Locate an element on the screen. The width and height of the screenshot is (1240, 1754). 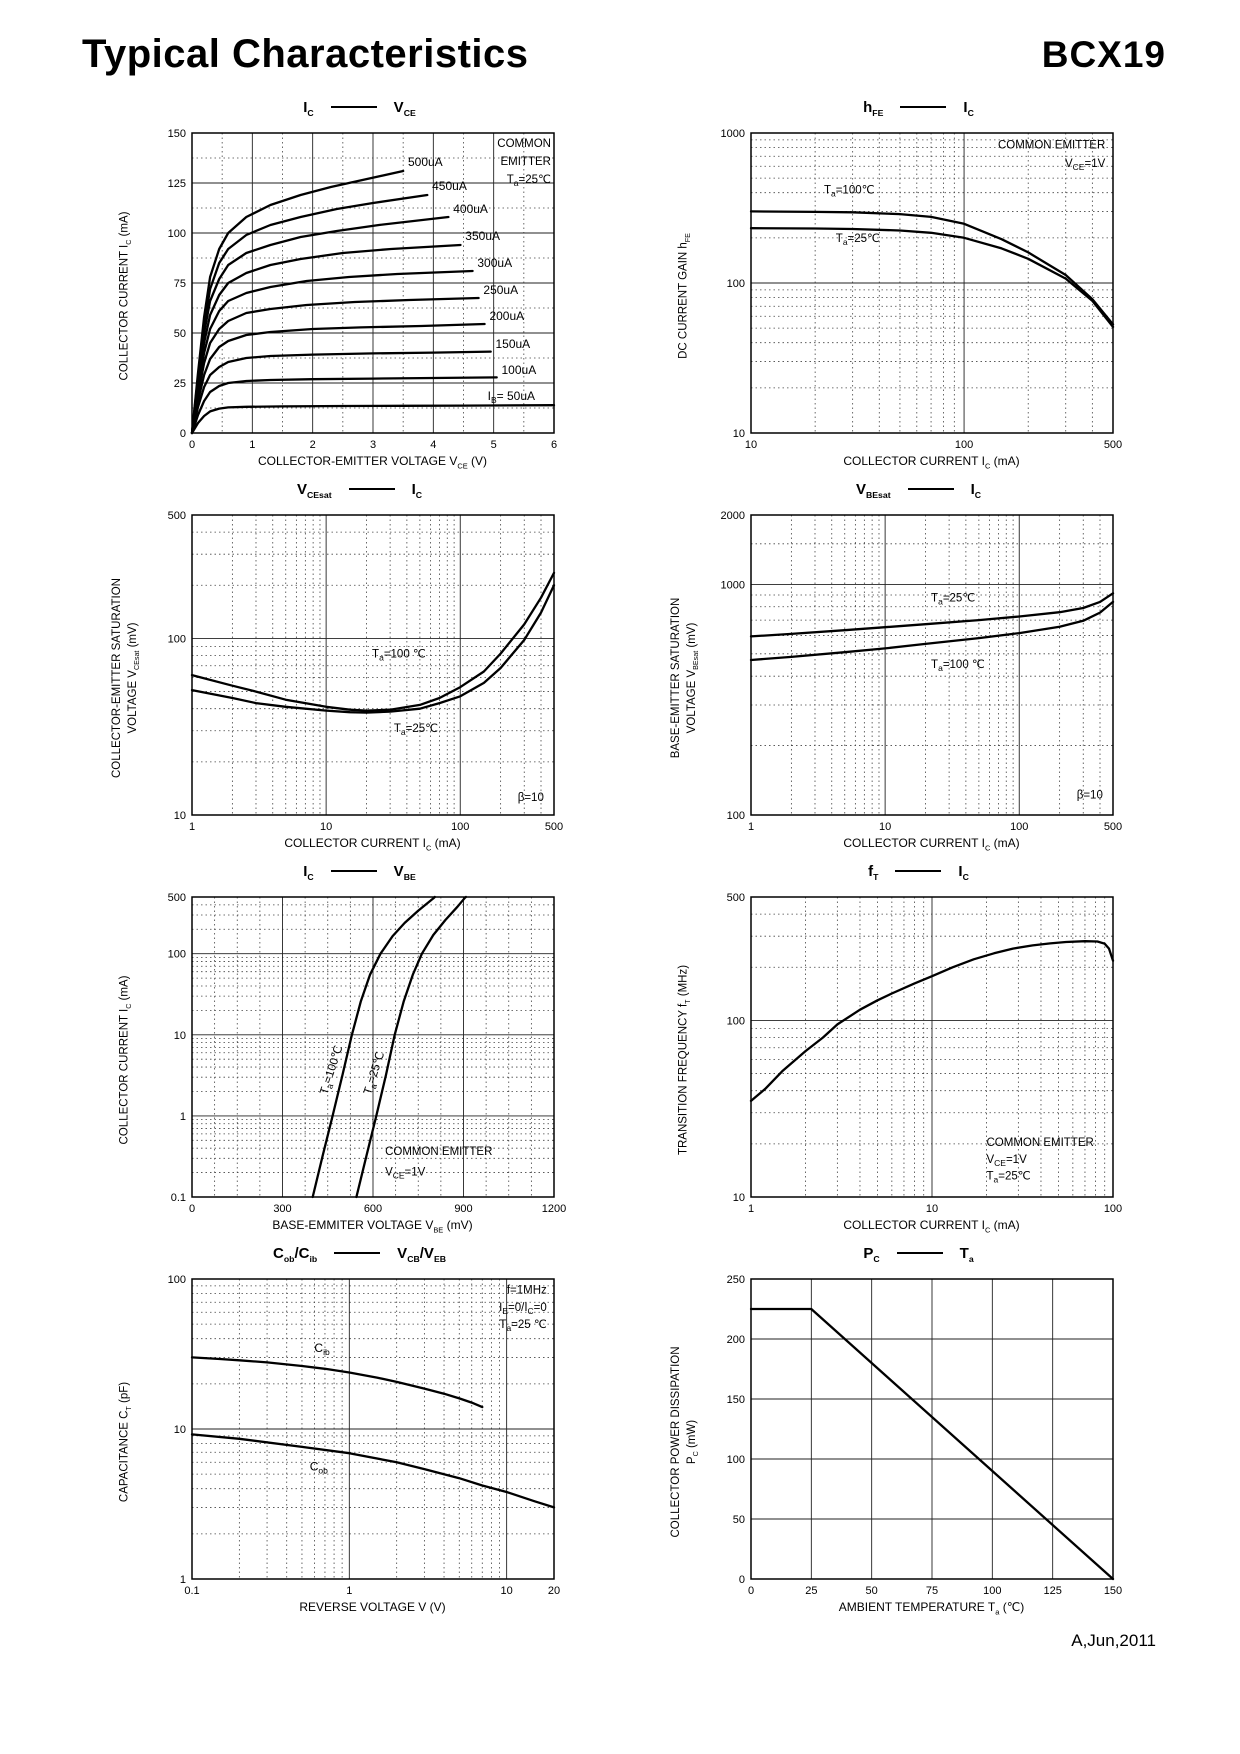
tick-labels: 0 25 50 75 100 125 150 0 50 100 150 200 250 is located at coordinates (924, 1435).